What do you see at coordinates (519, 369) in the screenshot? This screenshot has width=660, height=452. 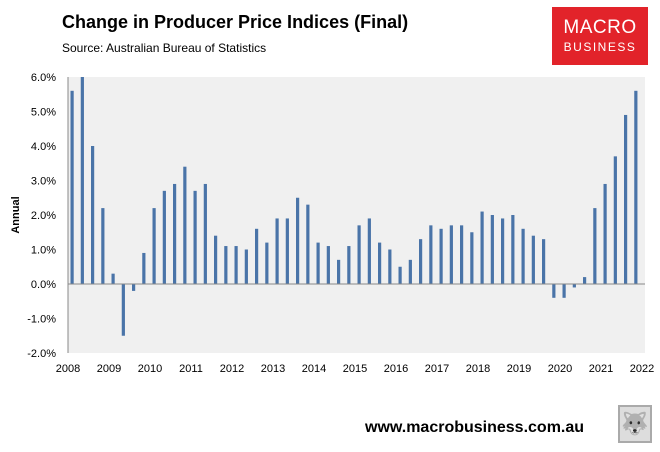 I see `x-tick-label: 2019` at bounding box center [519, 369].